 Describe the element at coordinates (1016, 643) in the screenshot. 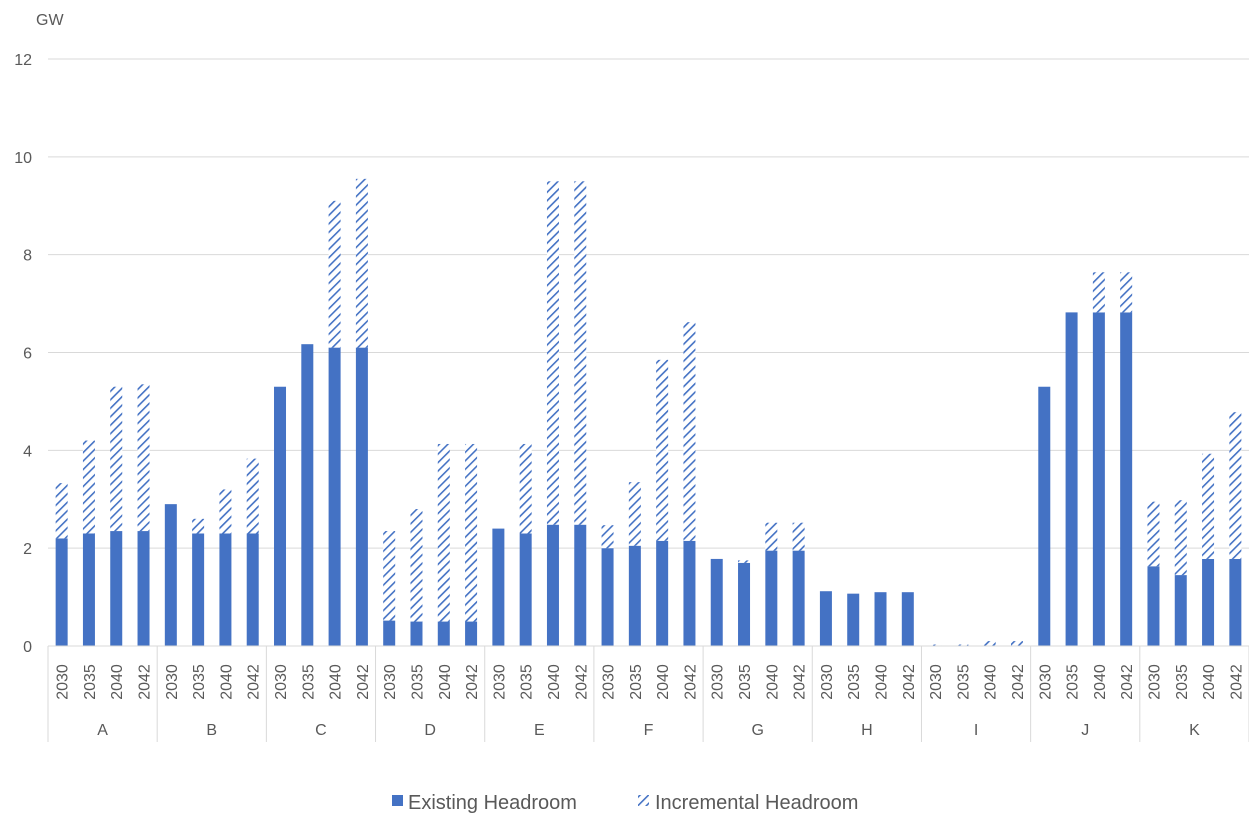

I see `bar-incremental-I-2042` at that location.